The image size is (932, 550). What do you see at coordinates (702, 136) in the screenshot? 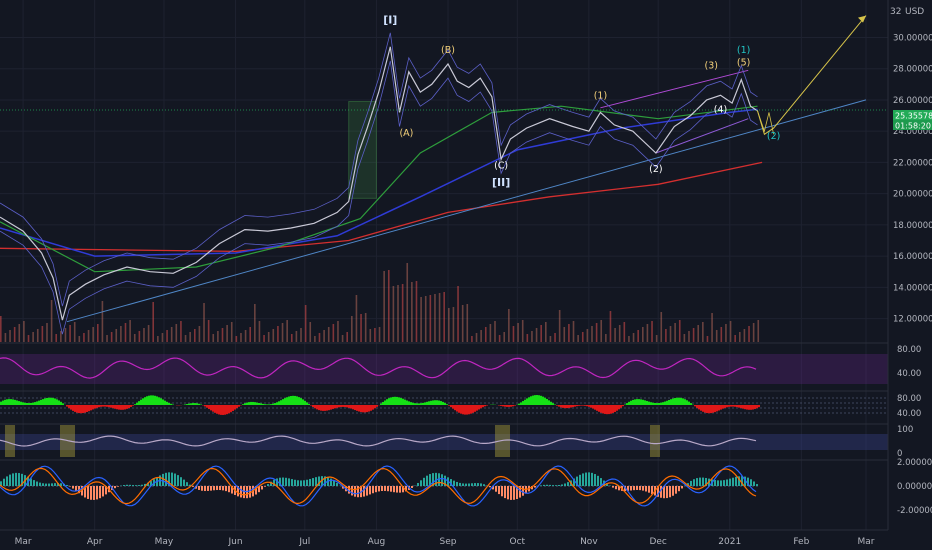
I see `channel-lower` at bounding box center [702, 136].